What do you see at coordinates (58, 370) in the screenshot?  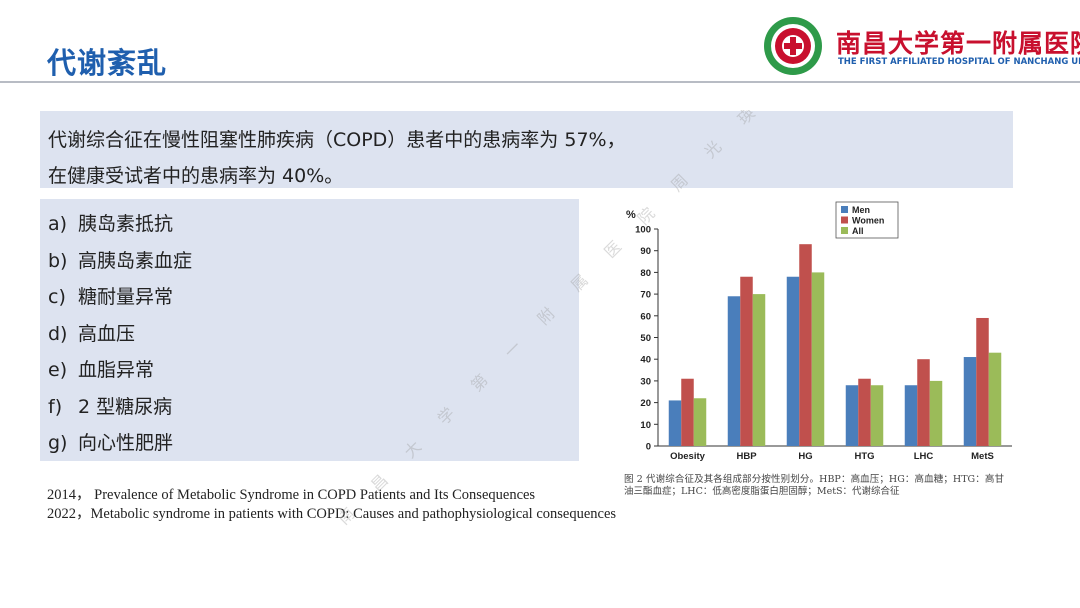 I see `list-marker: e)` at bounding box center [58, 370].